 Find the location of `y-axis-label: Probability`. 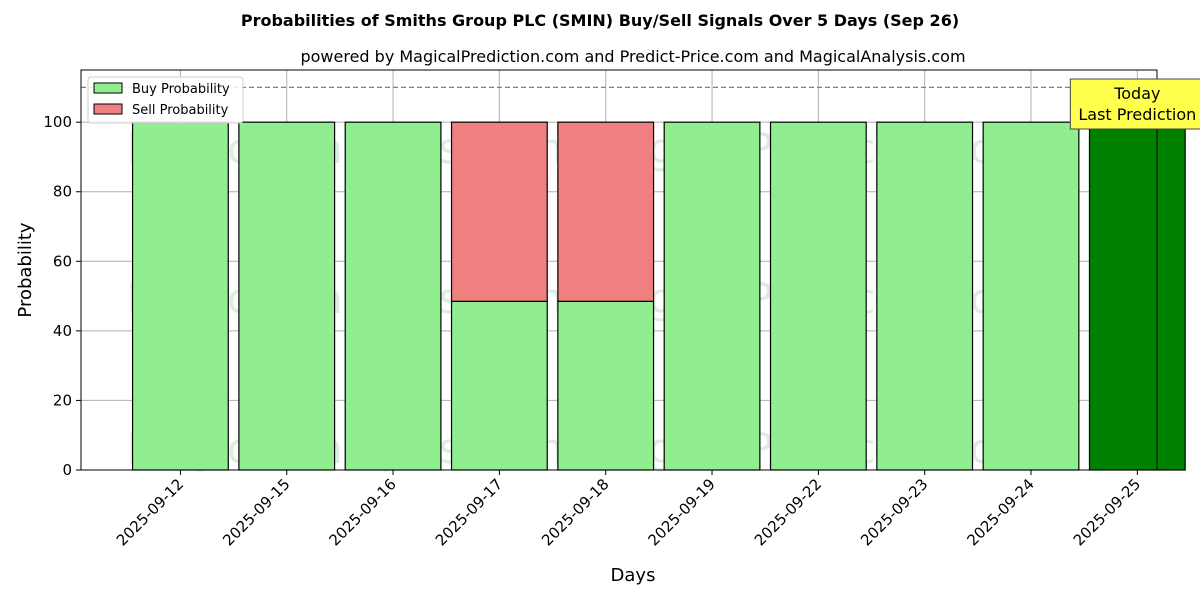

y-axis-label: Probability is located at coordinates (25, 269).